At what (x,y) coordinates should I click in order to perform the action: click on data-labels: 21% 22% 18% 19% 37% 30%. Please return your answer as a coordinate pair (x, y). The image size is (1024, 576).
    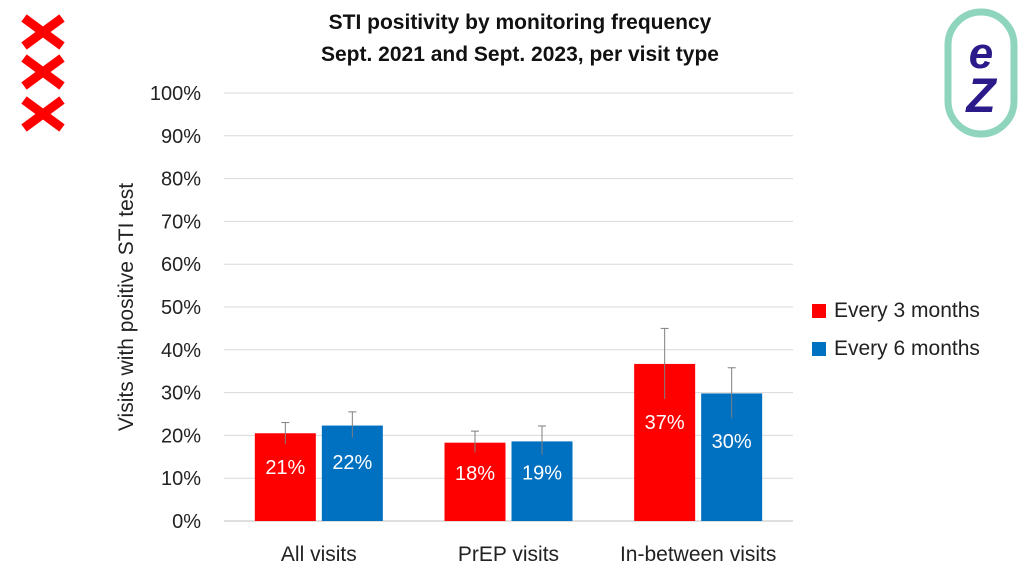
    Looking at the image, I should click on (508, 448).